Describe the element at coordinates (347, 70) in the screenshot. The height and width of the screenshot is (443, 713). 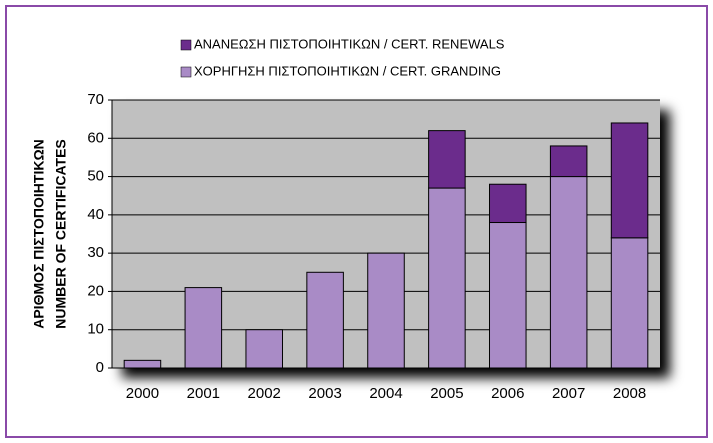
I see `legend-label: ΧΟΡΗΓΗΣΗ ΠΙΣΤΟΠΟΙΗΤΙΚΩΝ / CERT. GRANDING` at that location.